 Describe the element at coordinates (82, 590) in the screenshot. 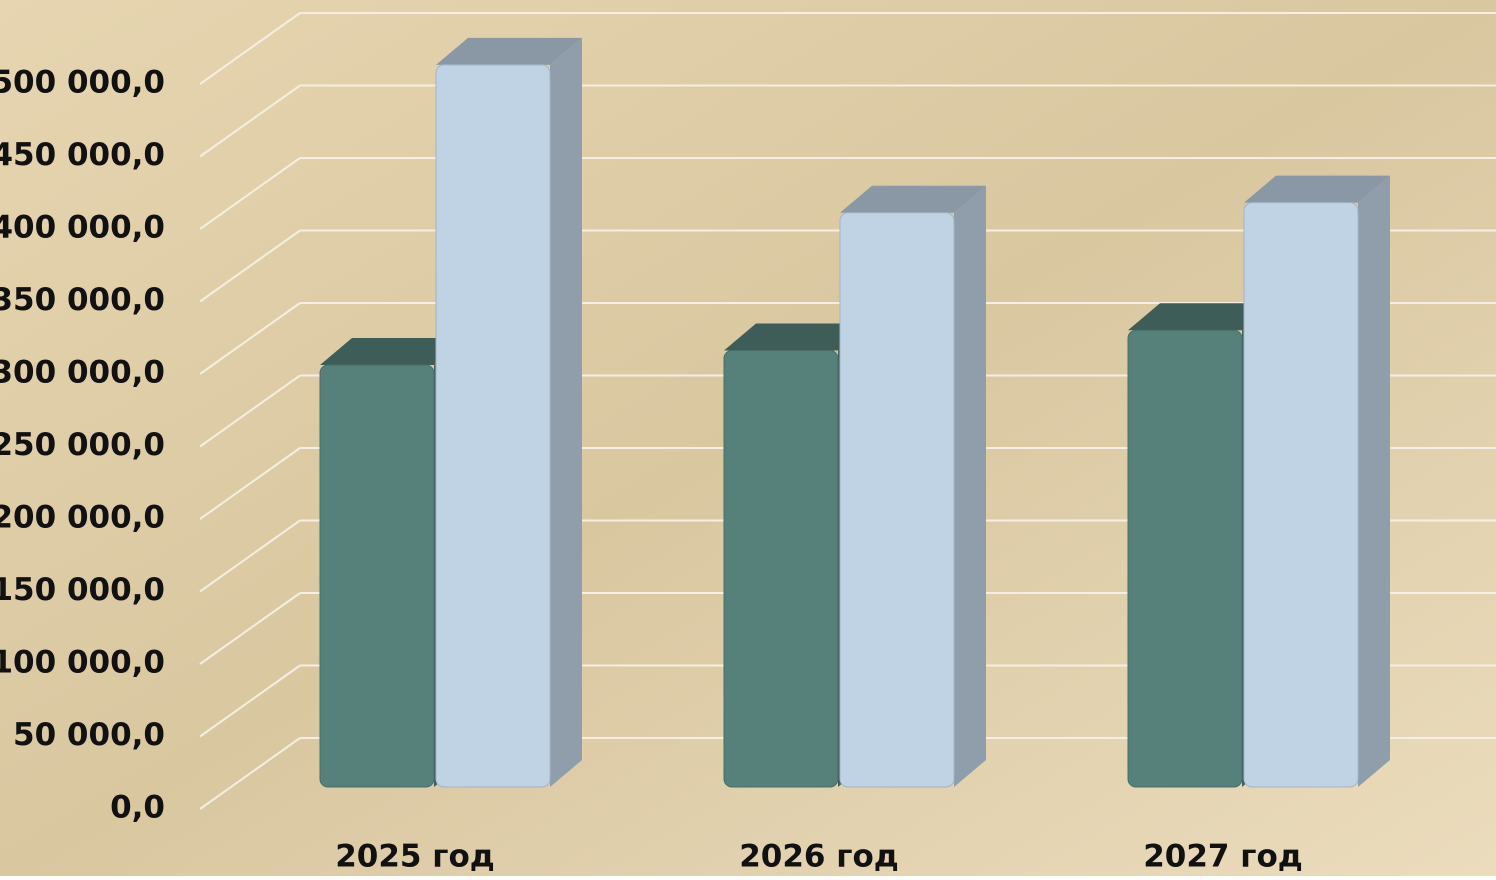

I see `y-tick-label: 150 000,0` at that location.